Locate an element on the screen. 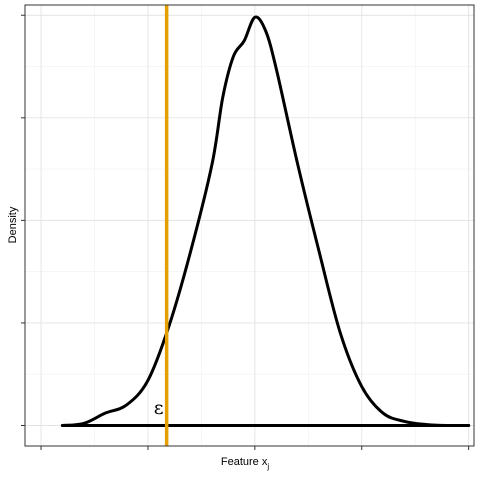 This screenshot has height=480, width=480. x-axis-title: Feature xj is located at coordinates (245, 463).